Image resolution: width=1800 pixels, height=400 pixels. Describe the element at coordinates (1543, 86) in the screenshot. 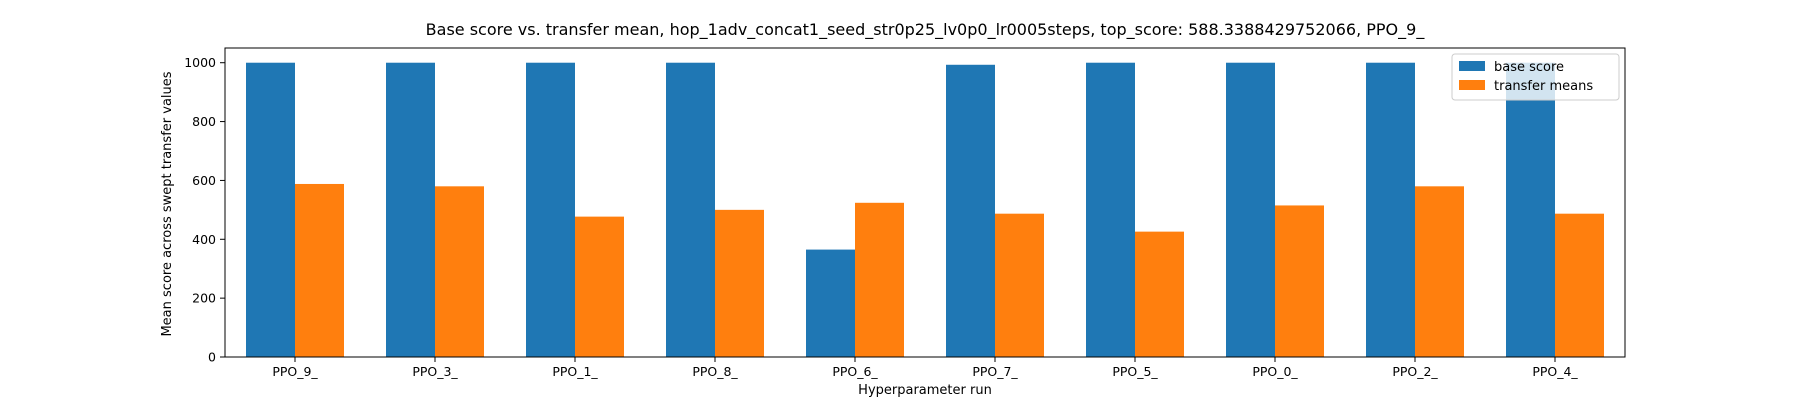

I see `legend-label: transfer means` at that location.